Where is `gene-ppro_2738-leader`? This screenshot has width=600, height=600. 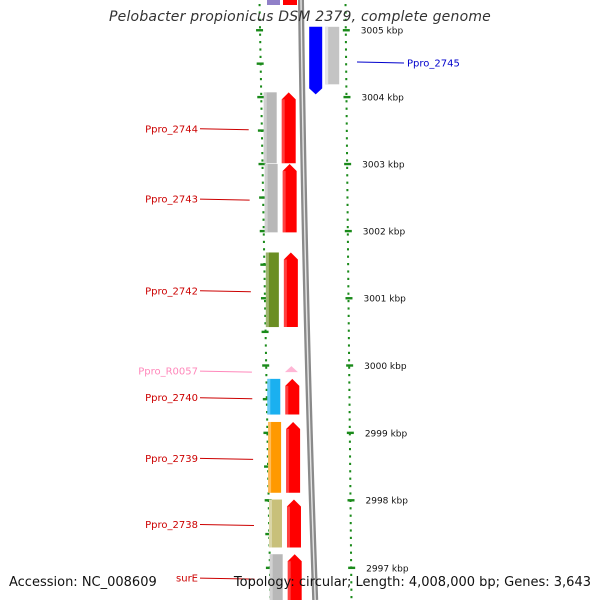
gene-ppro_2738-leader is located at coordinates (226, 524).